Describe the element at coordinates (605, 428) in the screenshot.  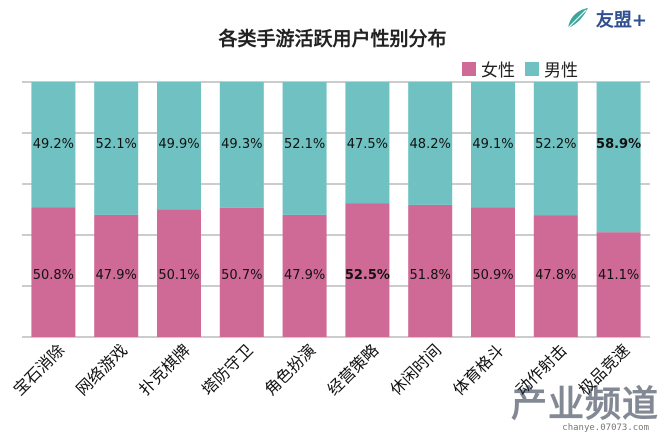
I see `watermark-url: chanye.07073.com` at that location.